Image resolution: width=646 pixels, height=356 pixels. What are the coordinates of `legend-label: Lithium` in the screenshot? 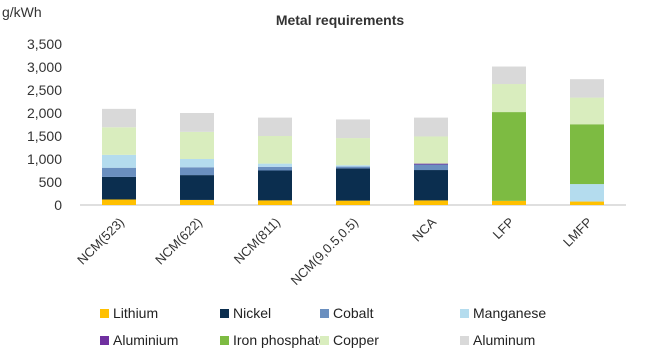 It's located at (135, 313).